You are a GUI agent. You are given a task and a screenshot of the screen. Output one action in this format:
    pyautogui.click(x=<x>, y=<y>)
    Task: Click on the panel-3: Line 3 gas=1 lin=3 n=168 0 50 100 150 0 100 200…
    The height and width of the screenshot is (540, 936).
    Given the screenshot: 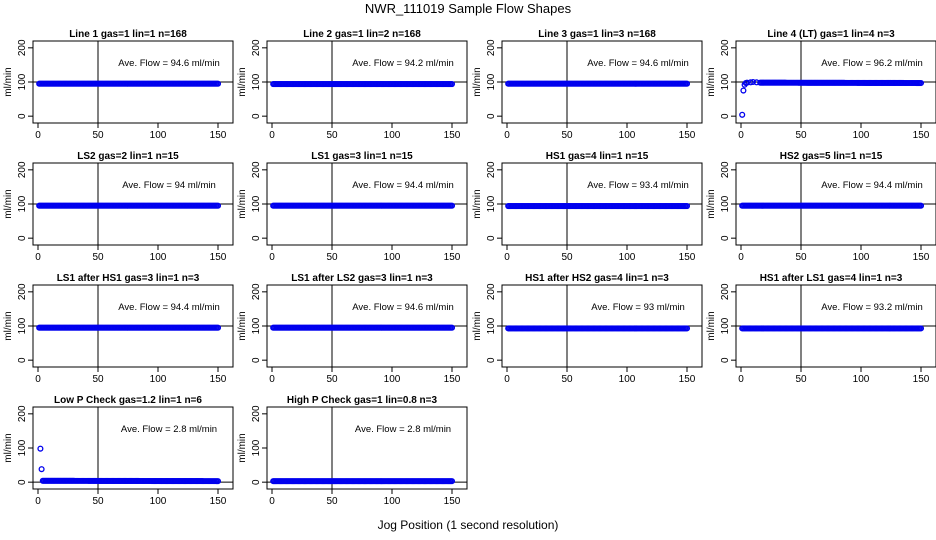 What is the action you would take?
    pyautogui.click(x=587, y=85)
    